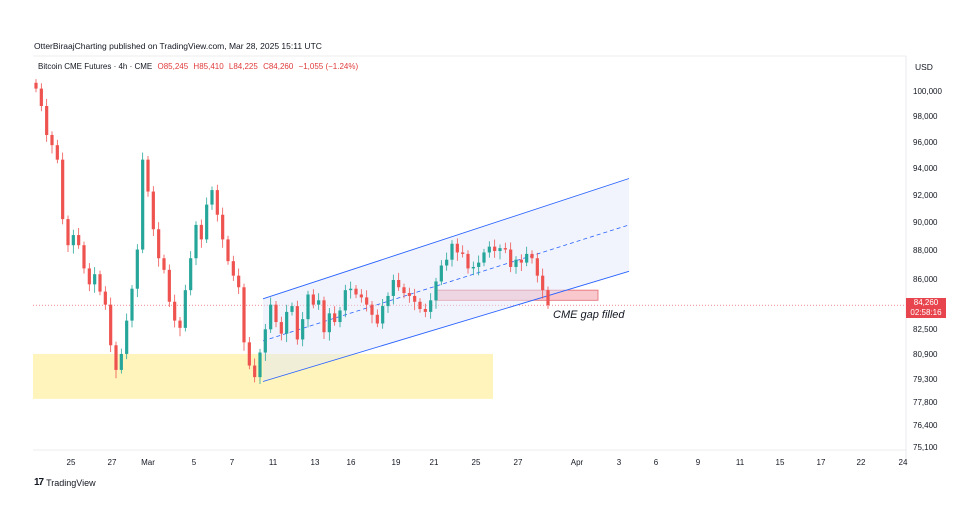 The image size is (975, 511). I want to click on open-value: O85,245, so click(173, 66).